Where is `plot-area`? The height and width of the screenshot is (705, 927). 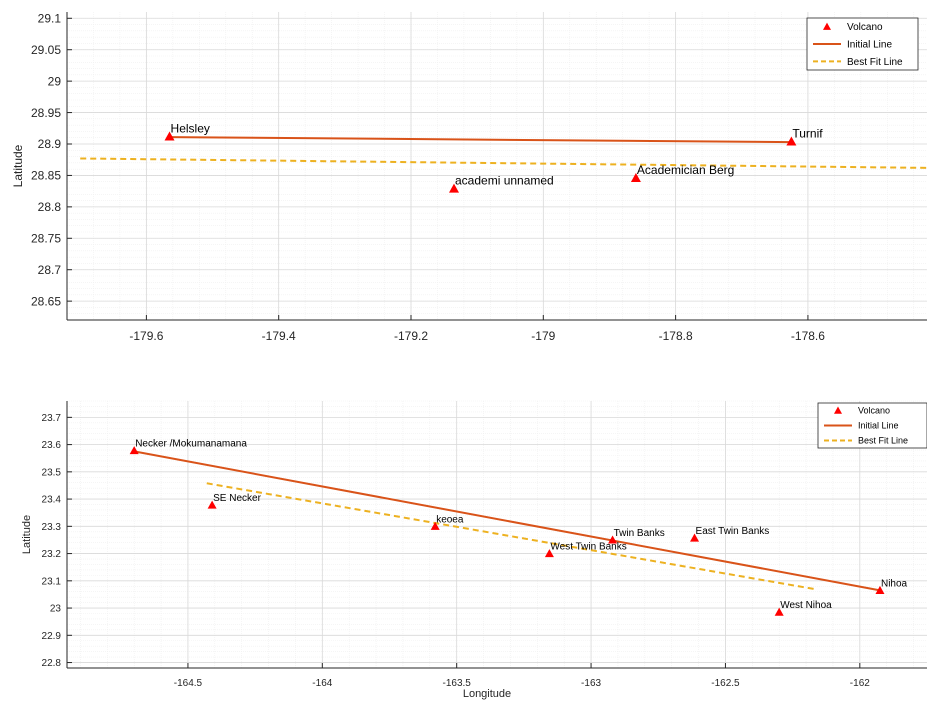 plot-area is located at coordinates (503, 162).